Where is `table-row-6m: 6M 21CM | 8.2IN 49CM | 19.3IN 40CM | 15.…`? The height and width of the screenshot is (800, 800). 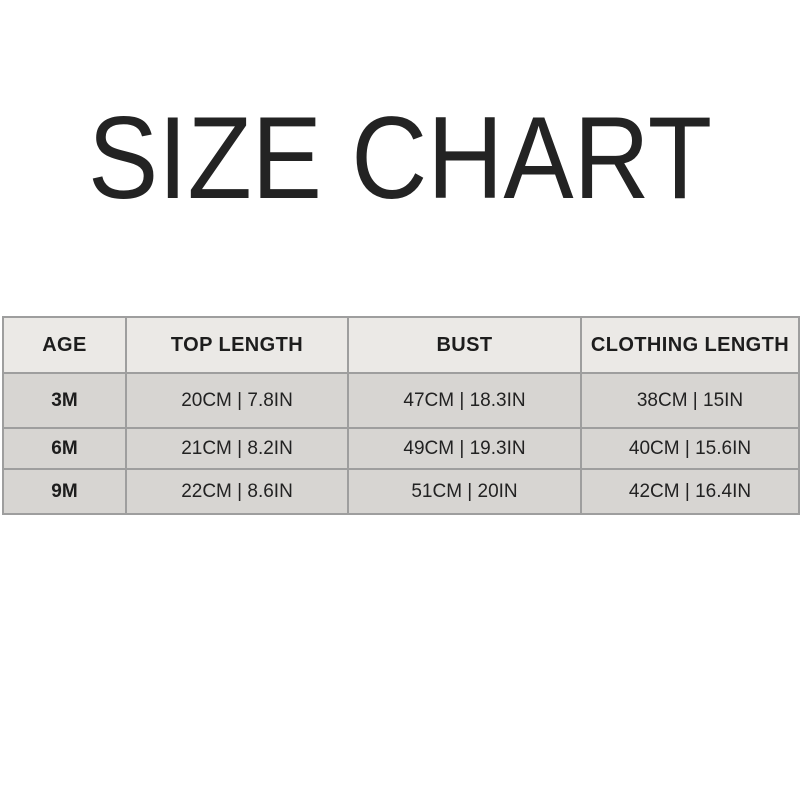 table-row-6m: 6M 21CM | 8.2IN 49CM | 19.3IN 40CM | 15.… is located at coordinates (401, 448).